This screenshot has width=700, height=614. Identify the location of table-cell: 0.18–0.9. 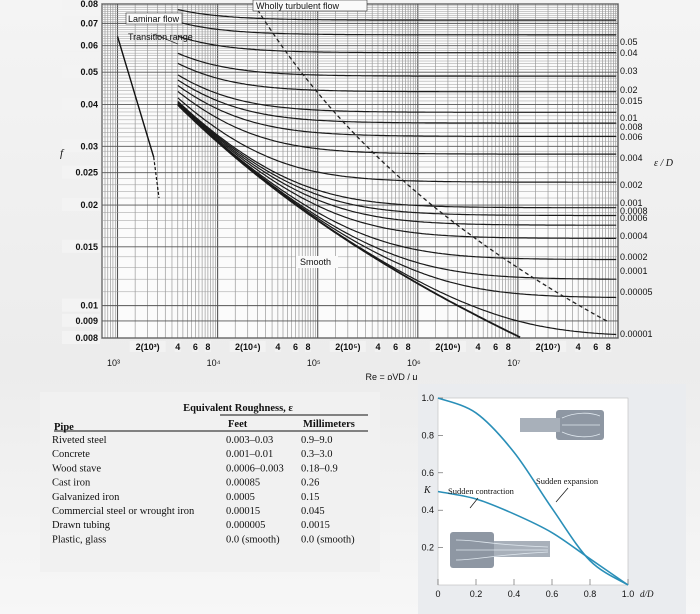
(319, 468).